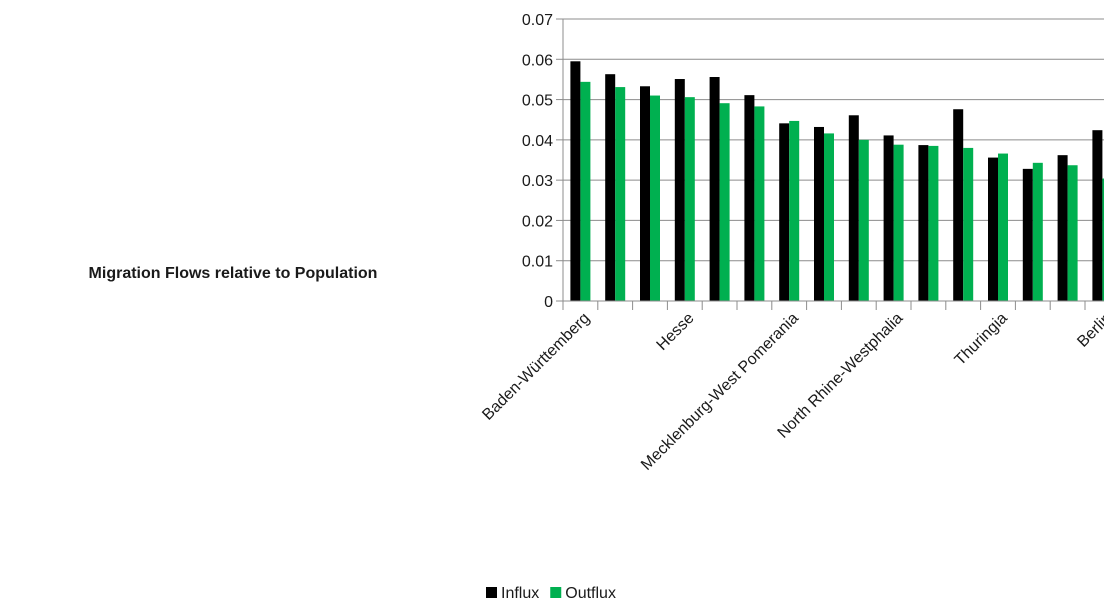 This screenshot has height=613, width=1104. I want to click on y-tick-label: 0.07, so click(537, 20).